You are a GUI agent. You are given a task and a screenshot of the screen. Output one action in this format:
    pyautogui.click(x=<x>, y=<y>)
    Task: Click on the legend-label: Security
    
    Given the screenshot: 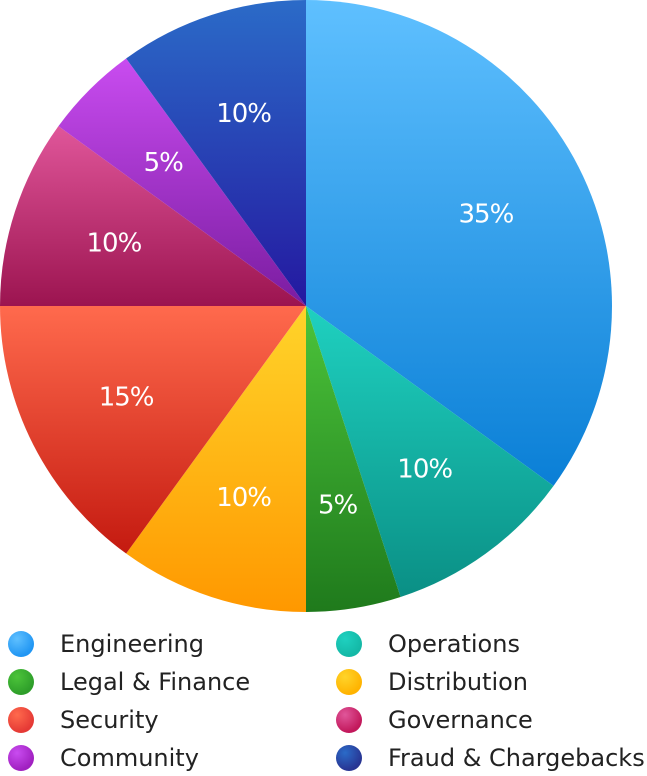 What is the action you would take?
    pyautogui.click(x=109, y=720)
    